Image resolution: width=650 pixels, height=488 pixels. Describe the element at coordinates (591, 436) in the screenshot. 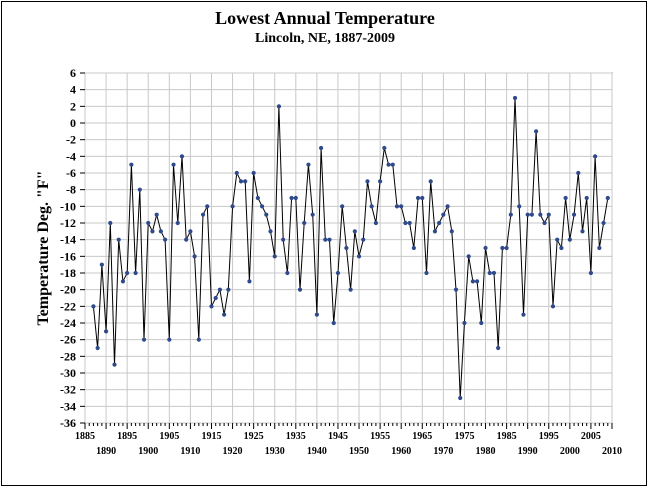

I see `x-tick-label: 2005` at that location.